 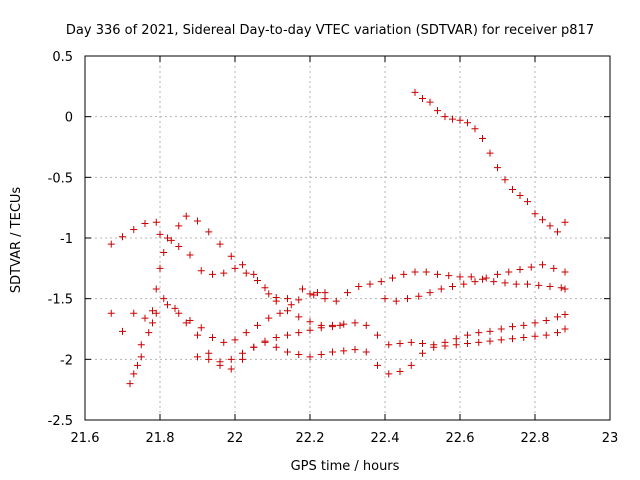 What do you see at coordinates (610, 438) in the screenshot?
I see `x-tick-label: 23` at bounding box center [610, 438].